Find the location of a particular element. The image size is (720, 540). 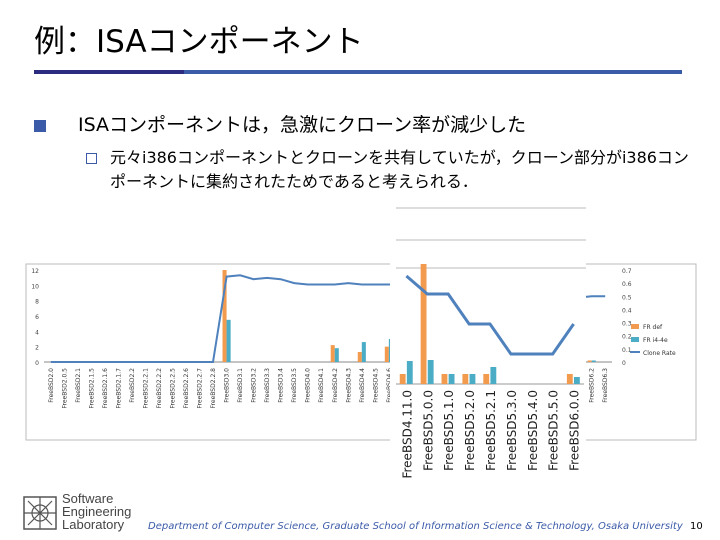

chart1-y-right-tick: 0.4 is located at coordinates (627, 310).